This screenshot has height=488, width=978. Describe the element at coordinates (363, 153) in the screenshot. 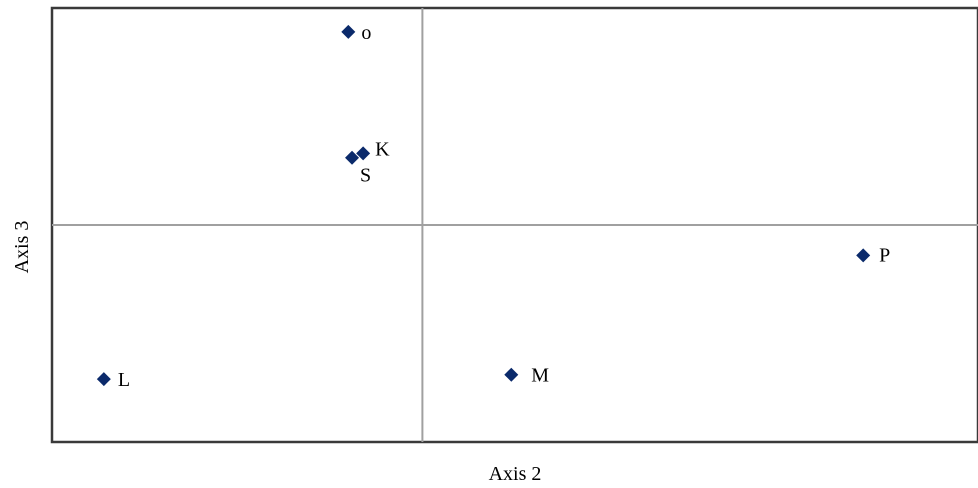

I see `point-K-marker` at that location.